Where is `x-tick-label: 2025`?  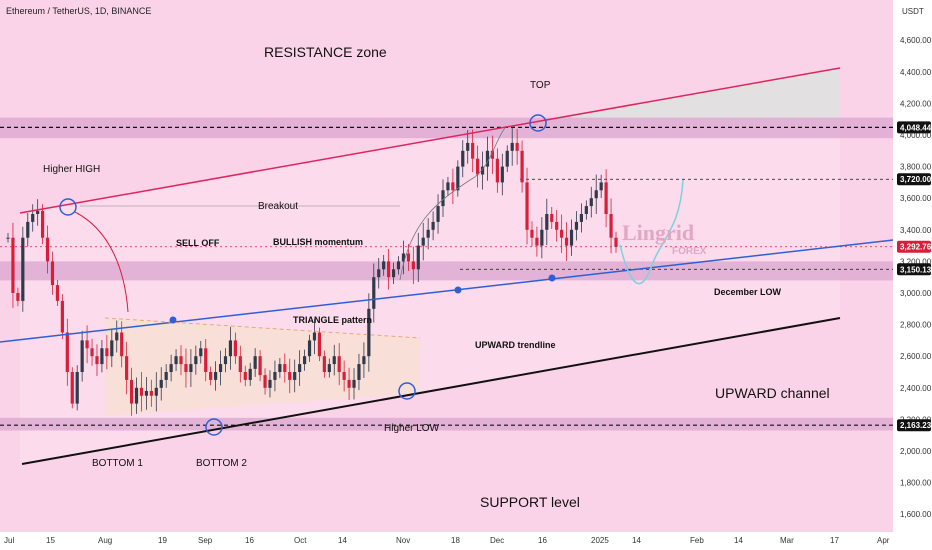 x-tick-label: 2025 is located at coordinates (600, 540).